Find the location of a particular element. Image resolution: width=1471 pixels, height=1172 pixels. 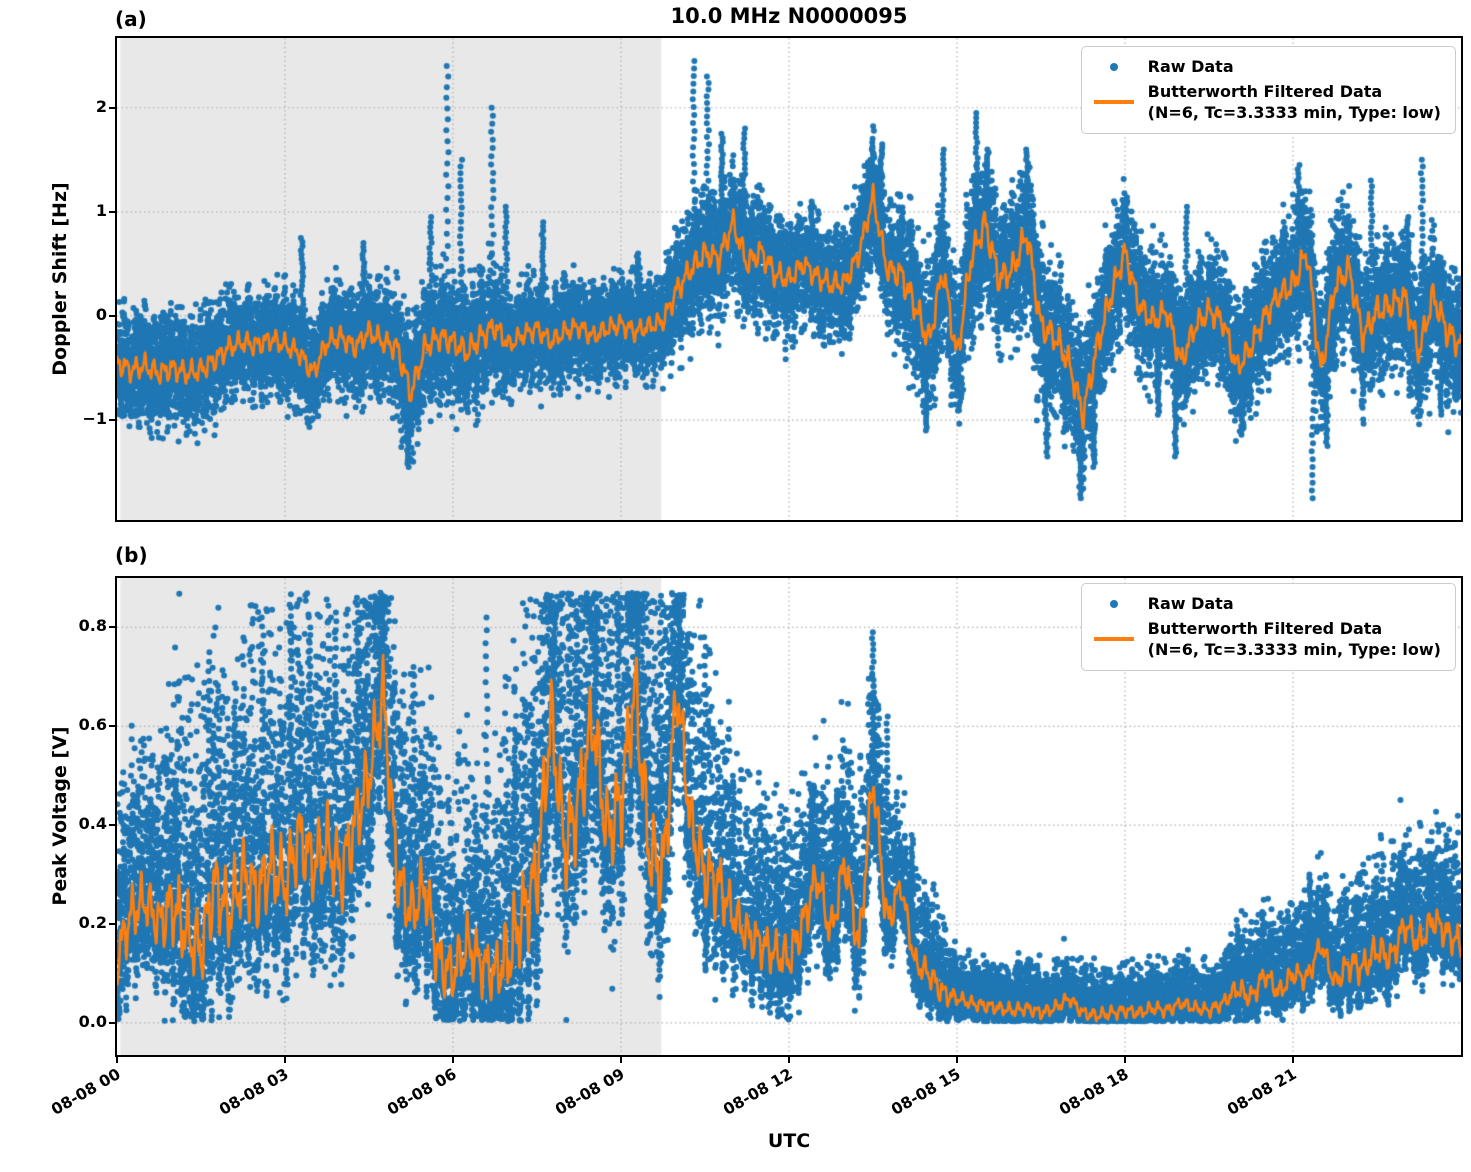

y-tick-label: 0.0 is located at coordinates (92, 1021).